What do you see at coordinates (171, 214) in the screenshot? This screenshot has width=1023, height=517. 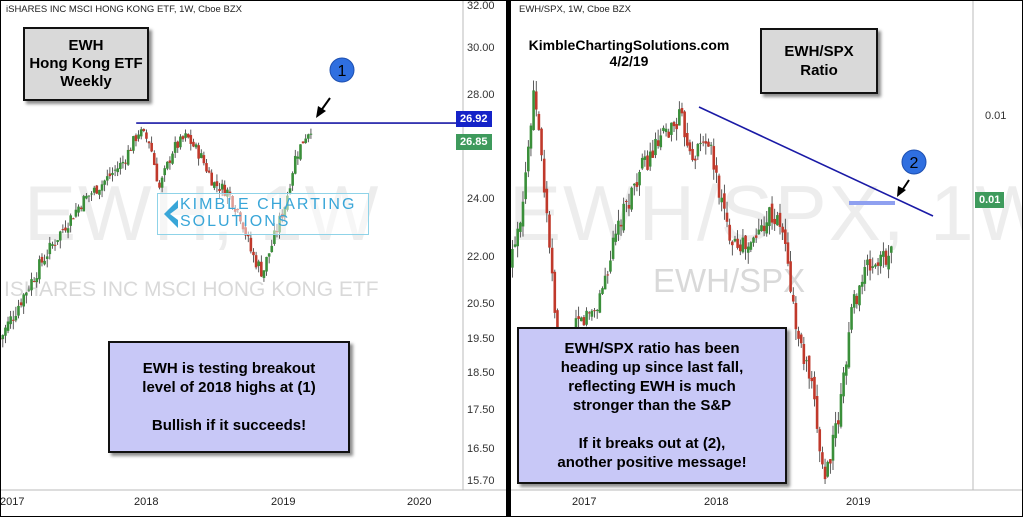 I see `kimble-logo-icon` at bounding box center [171, 214].